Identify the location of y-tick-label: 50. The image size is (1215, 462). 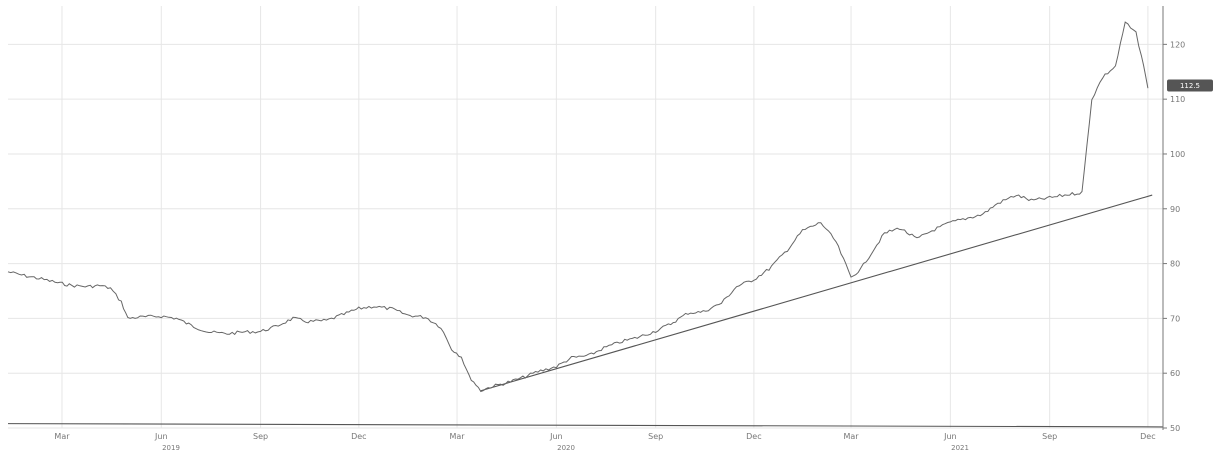
(1175, 428).